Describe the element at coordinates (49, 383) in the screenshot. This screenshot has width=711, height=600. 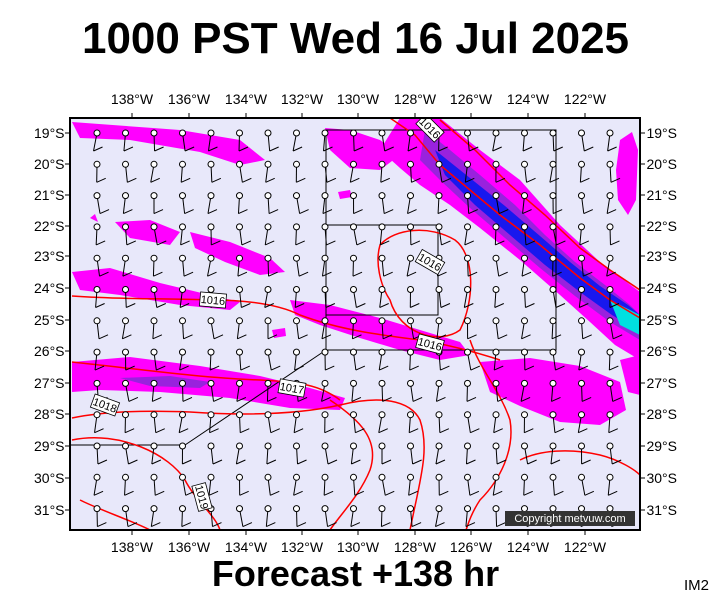
I see `lat-tick-label: 27°S` at that location.